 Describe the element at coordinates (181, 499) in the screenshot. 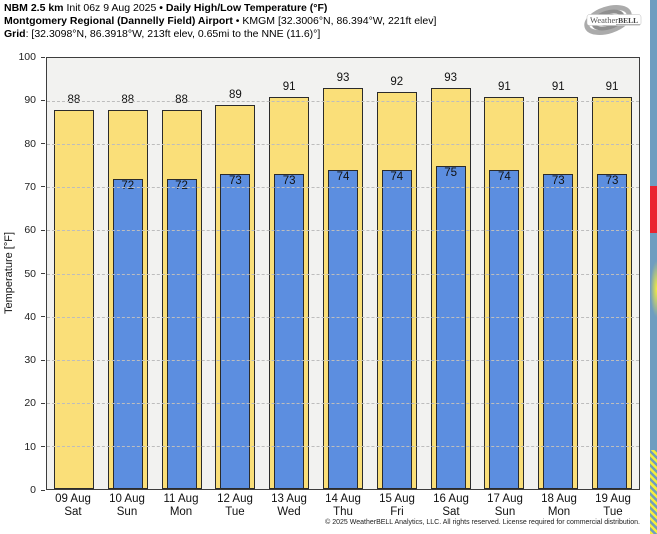

I see `x-tick-date: 11 Aug` at that location.